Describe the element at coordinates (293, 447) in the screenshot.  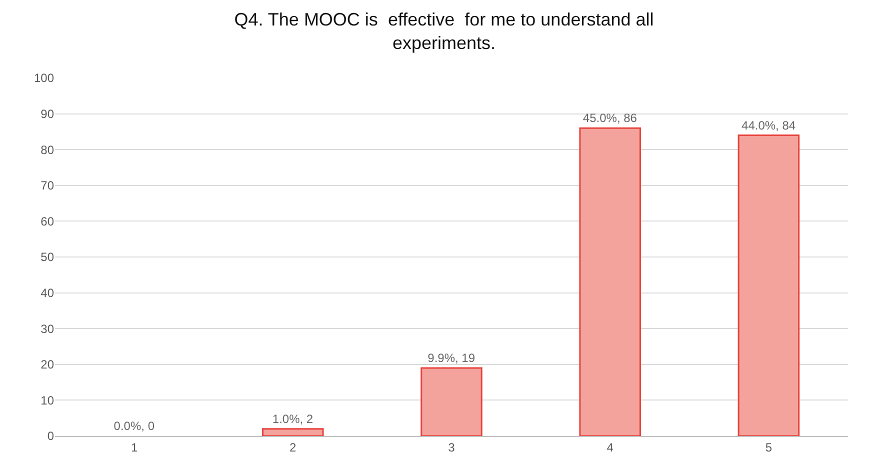
I see `x-tick-label: 2` at that location.